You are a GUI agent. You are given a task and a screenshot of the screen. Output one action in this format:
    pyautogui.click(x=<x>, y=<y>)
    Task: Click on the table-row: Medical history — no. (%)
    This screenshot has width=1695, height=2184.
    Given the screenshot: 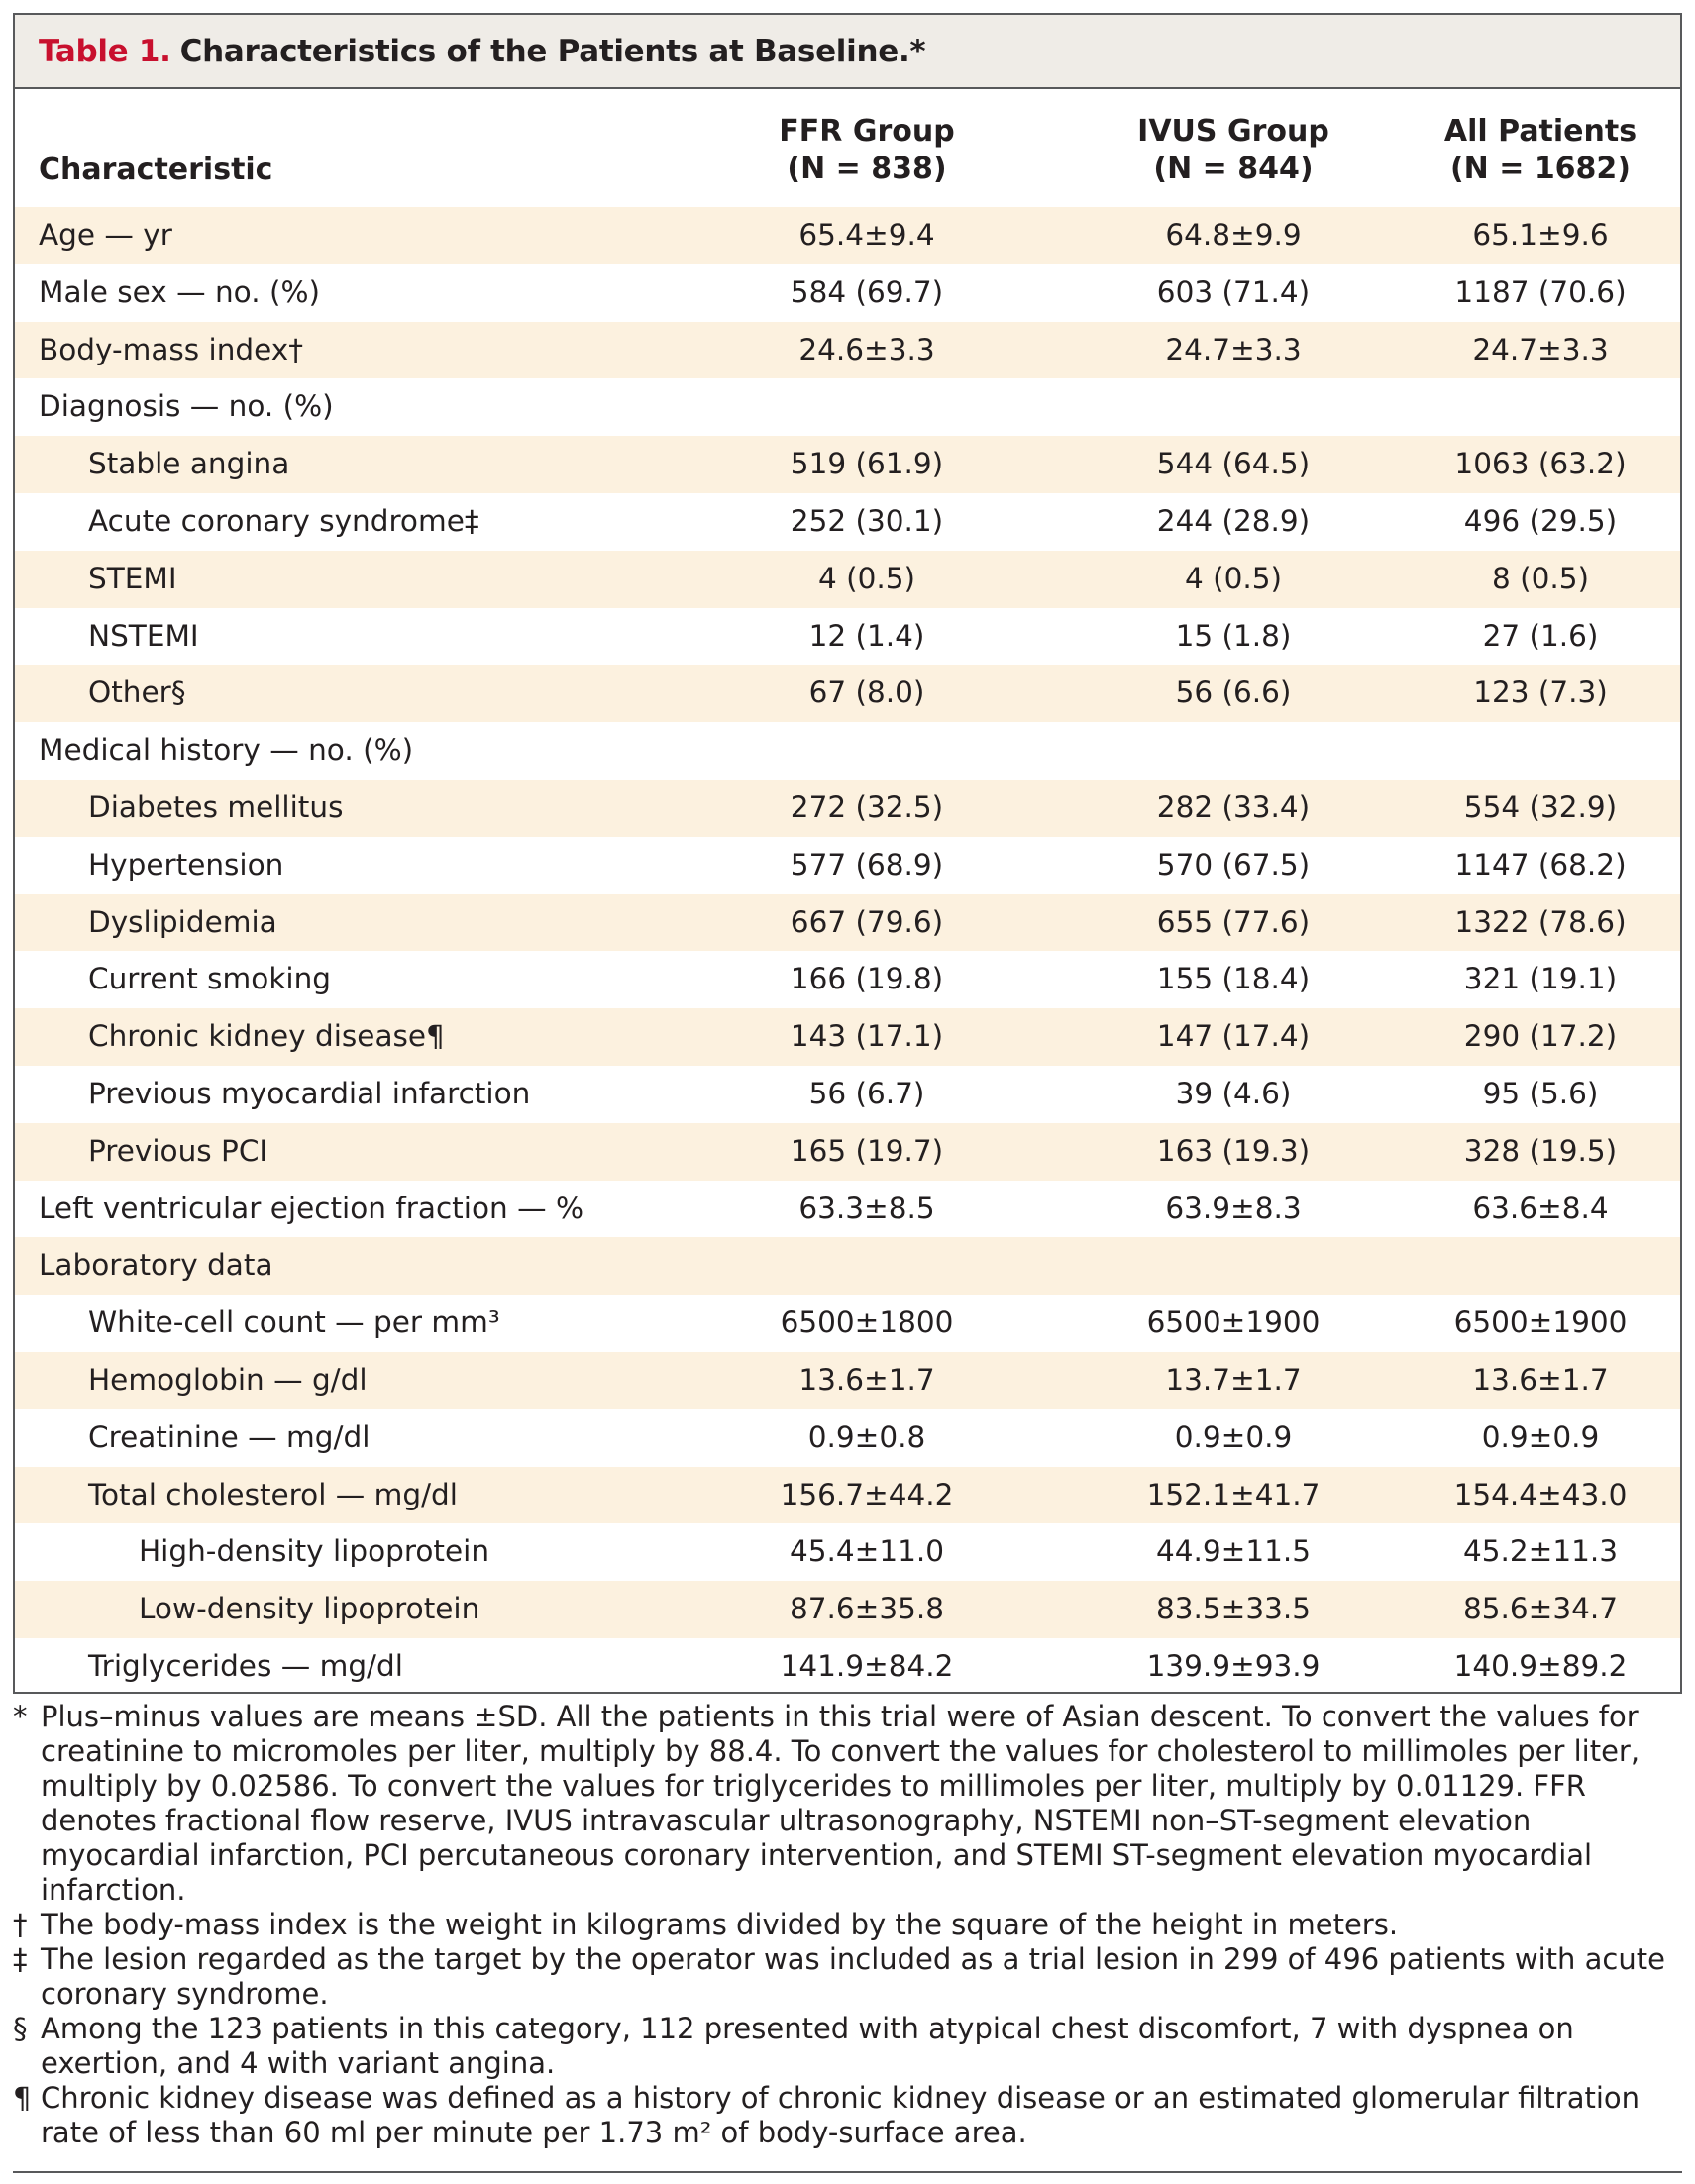 What is the action you would take?
    pyautogui.click(x=847, y=751)
    